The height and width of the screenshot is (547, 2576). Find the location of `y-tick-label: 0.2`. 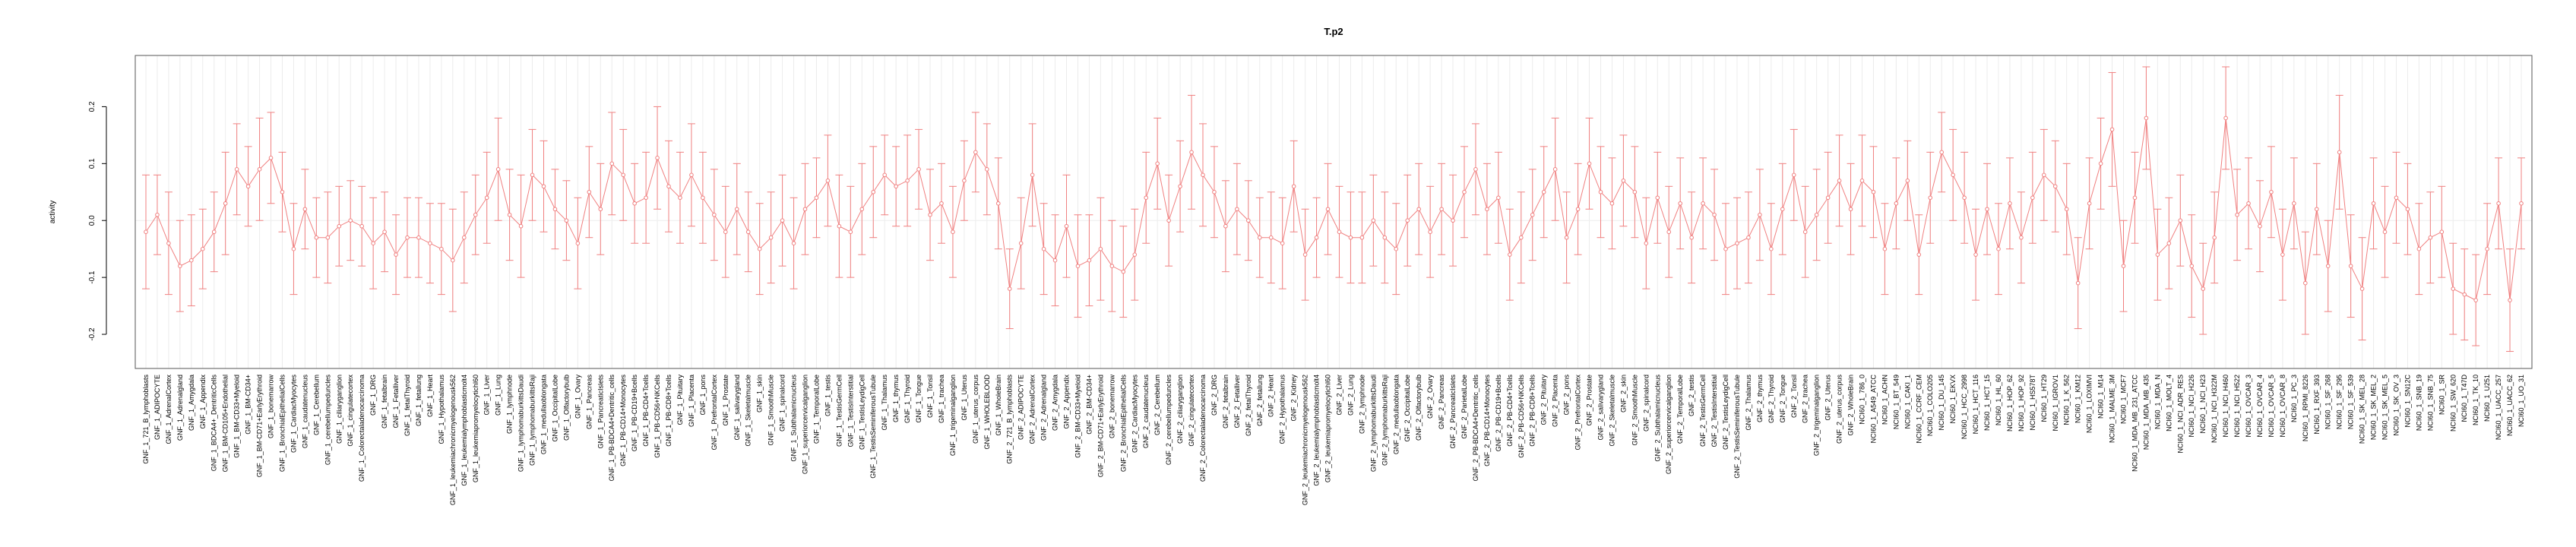

y-tick-label: 0.2 is located at coordinates (92, 106).